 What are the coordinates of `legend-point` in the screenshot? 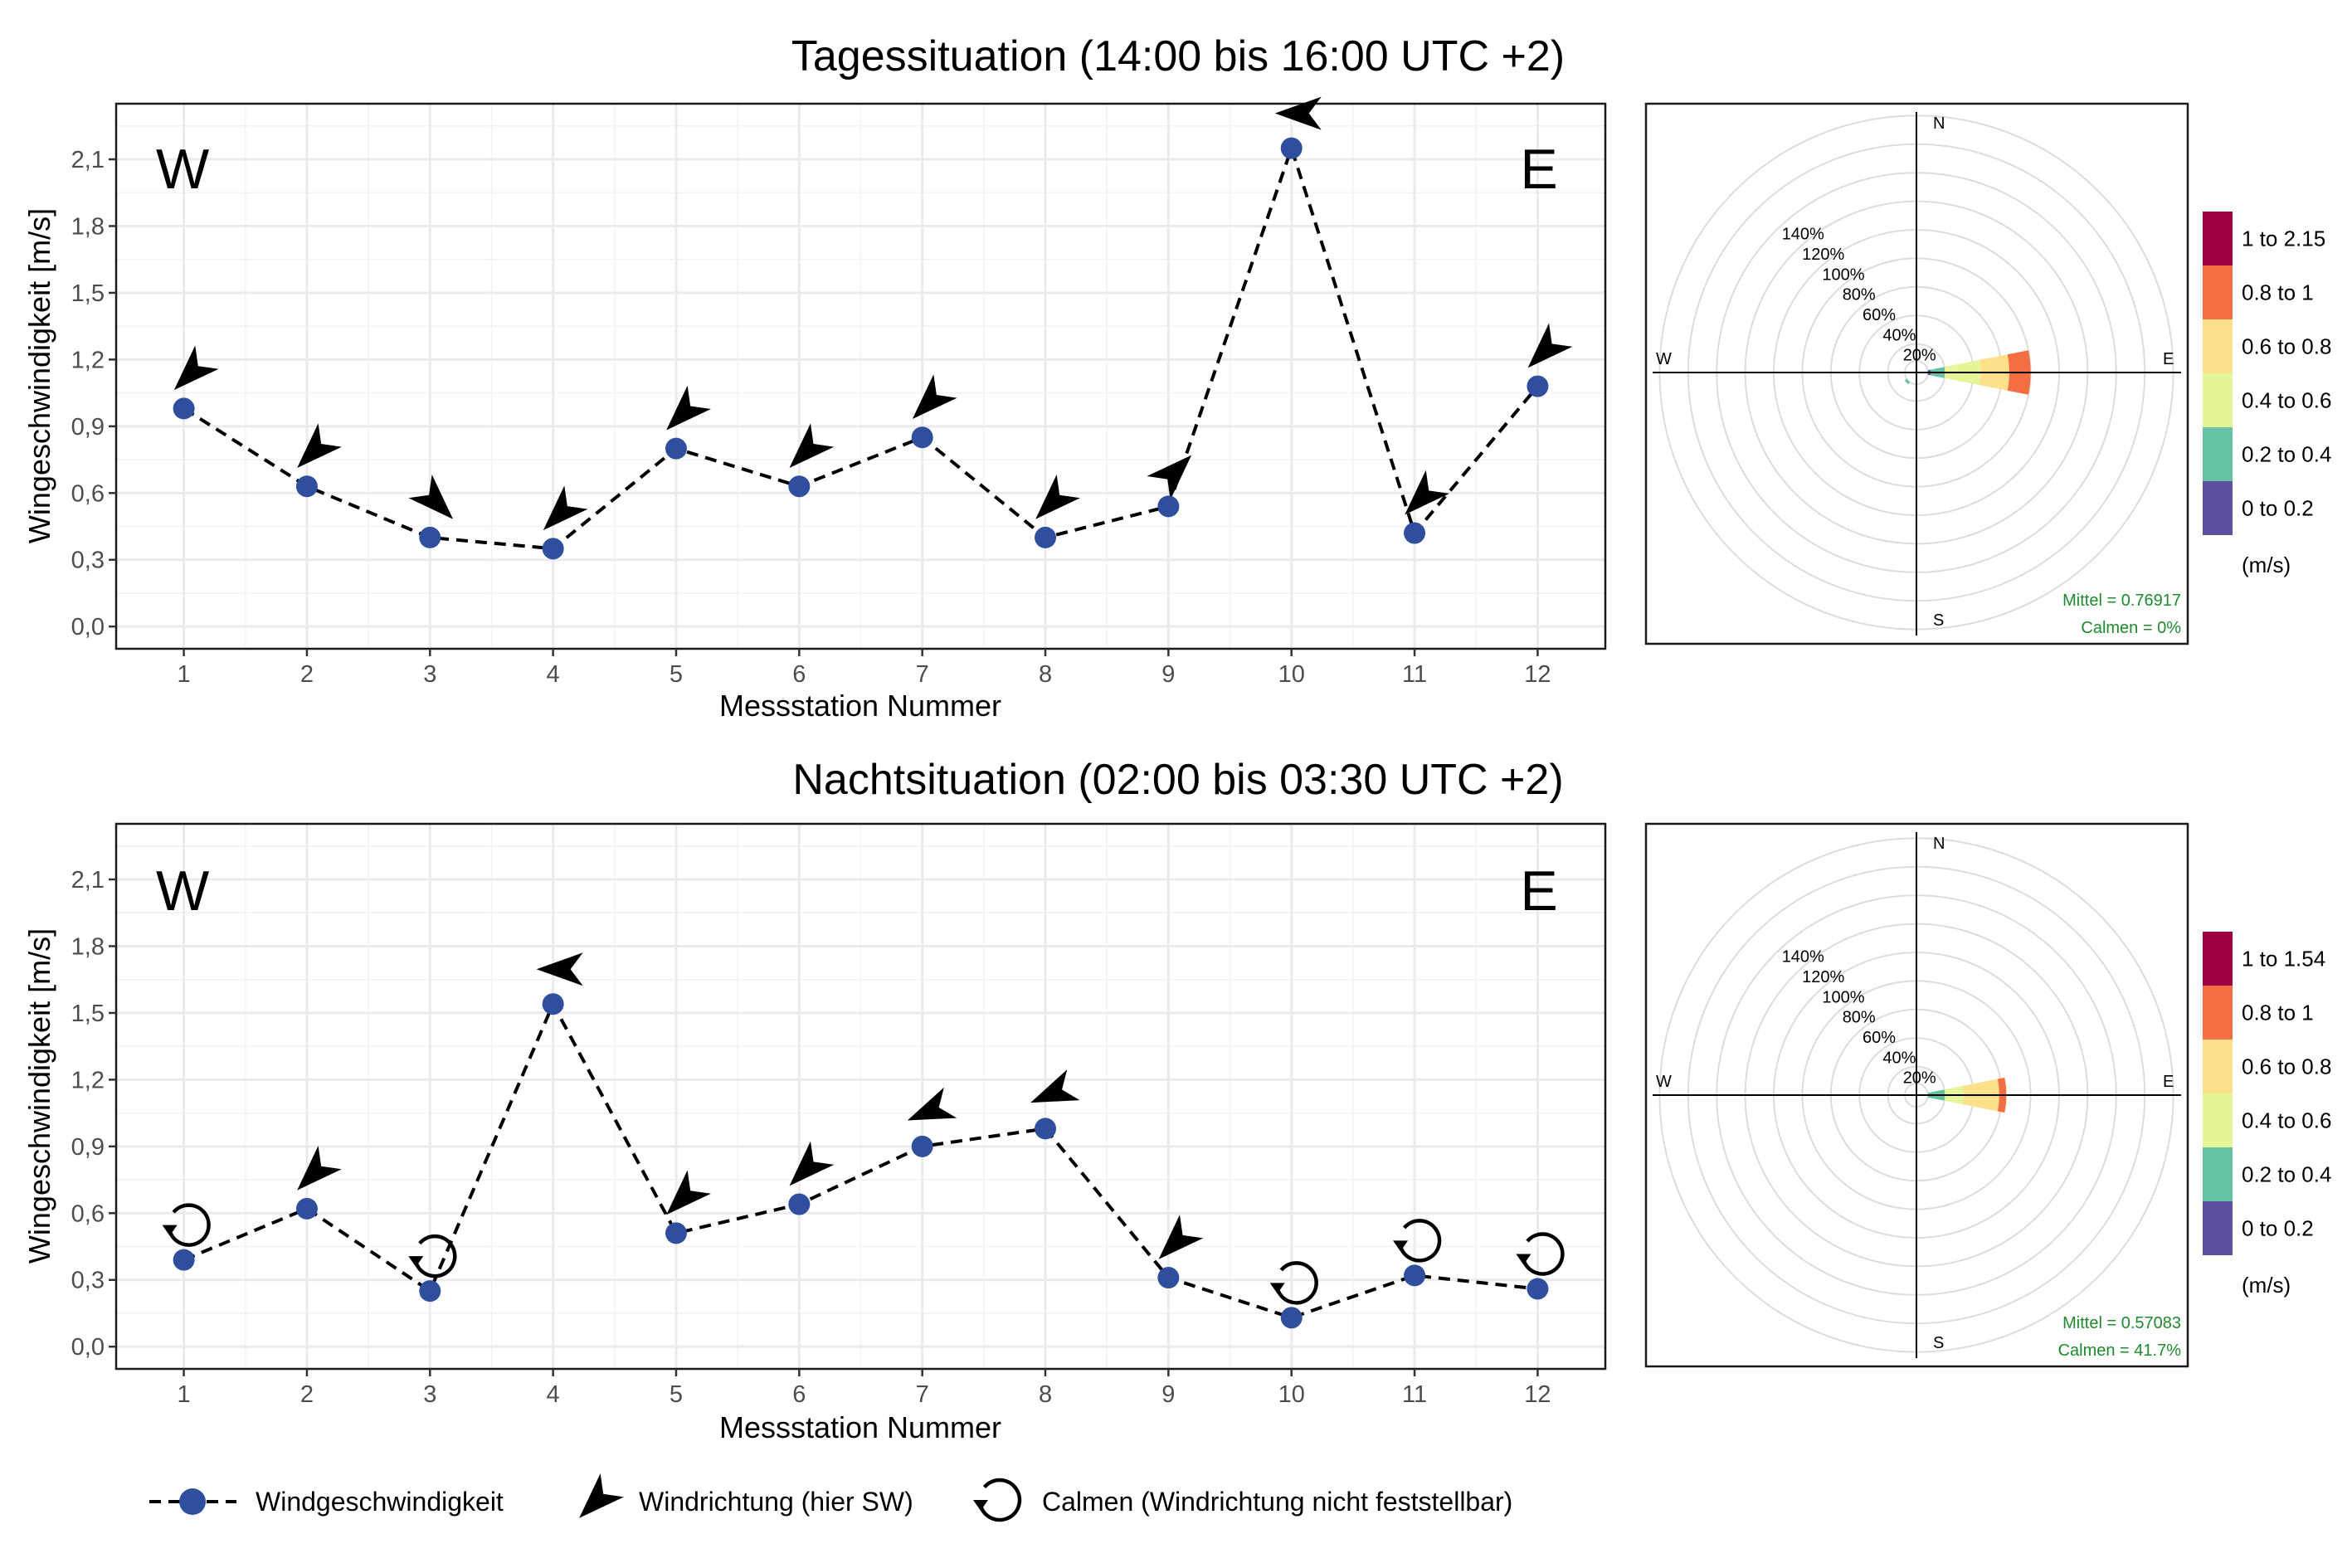 It's located at (192, 1501).